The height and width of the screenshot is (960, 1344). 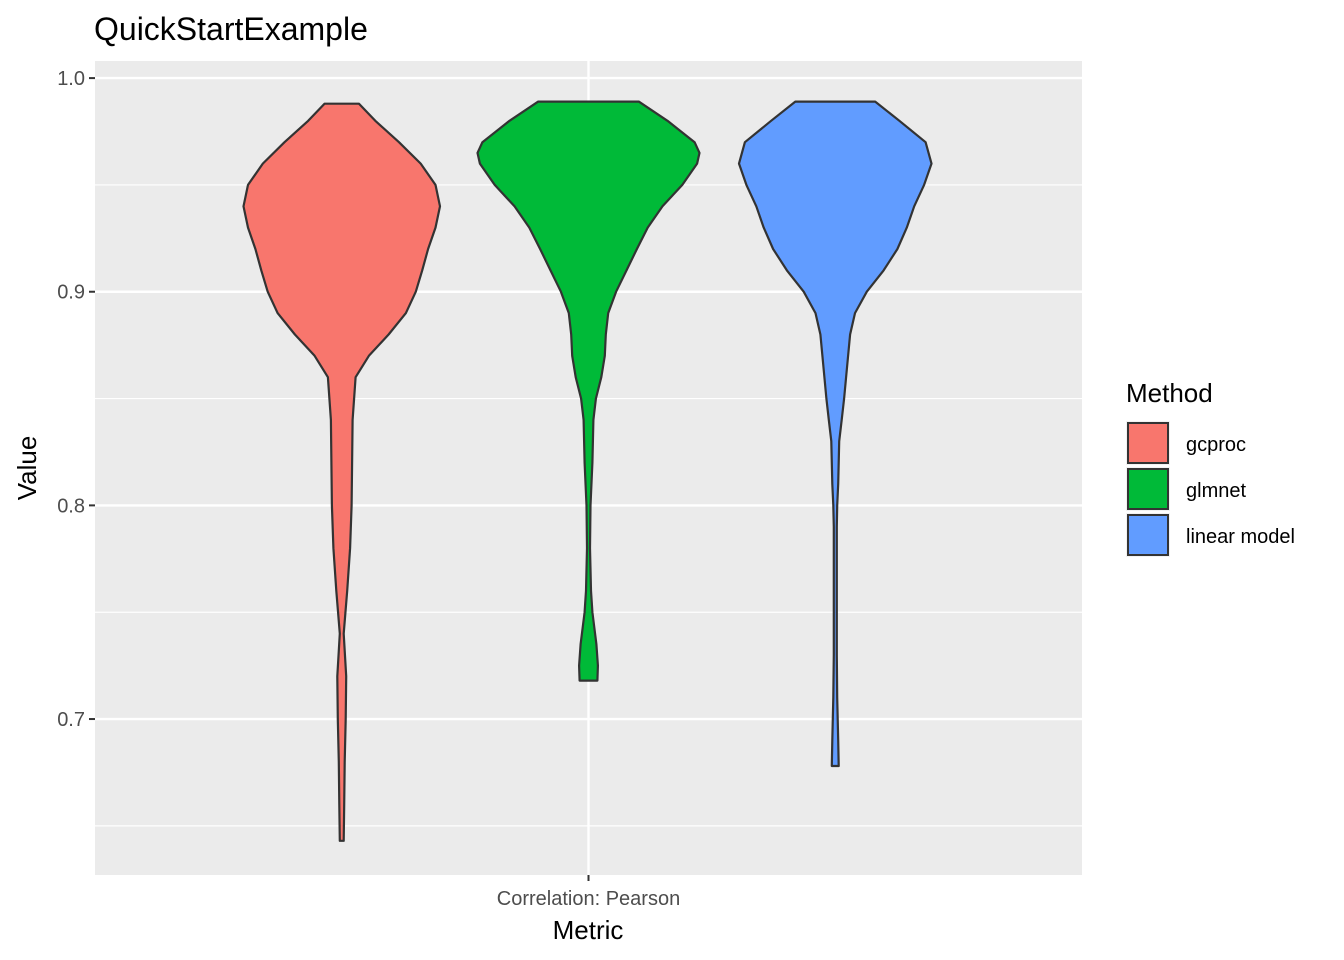 I want to click on x-tick-label: Correlation: Pearson, so click(x=588, y=899).